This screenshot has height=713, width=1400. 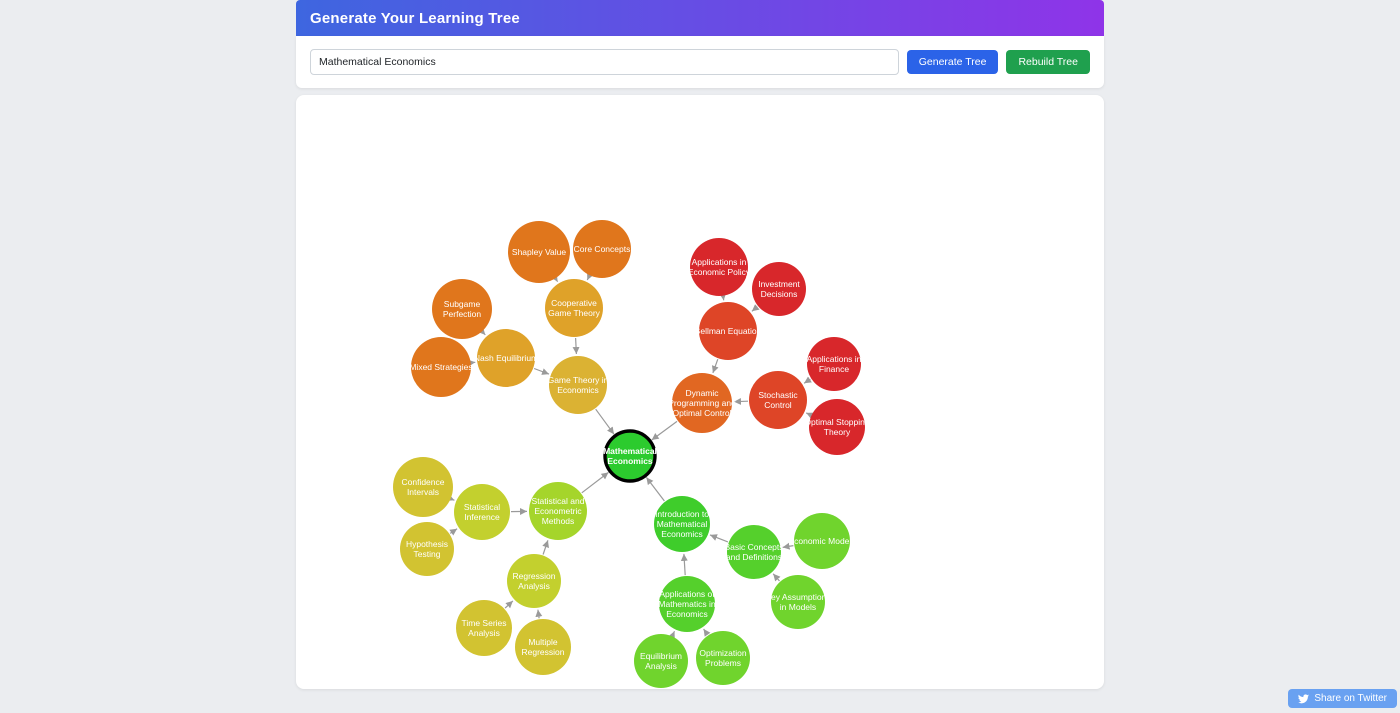 I want to click on edge-basic-concepts-and-definitions--introduction-to-mathematical-economics, so click(x=719, y=538).